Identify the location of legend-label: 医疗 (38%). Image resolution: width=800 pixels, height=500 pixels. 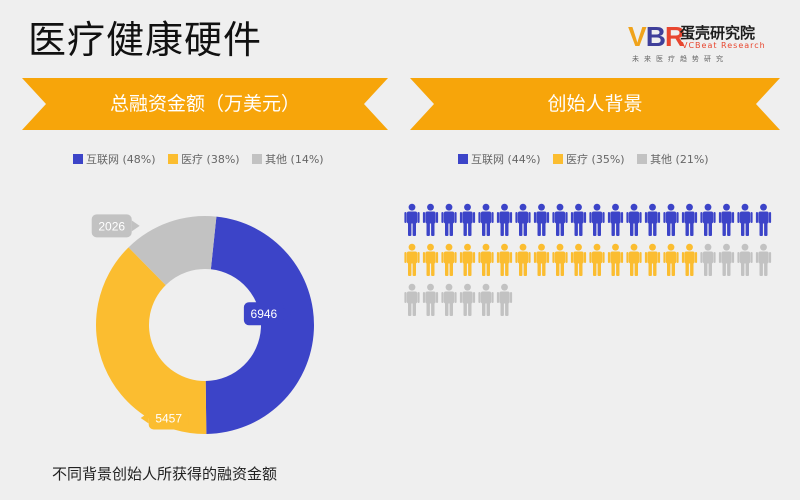
(210, 159).